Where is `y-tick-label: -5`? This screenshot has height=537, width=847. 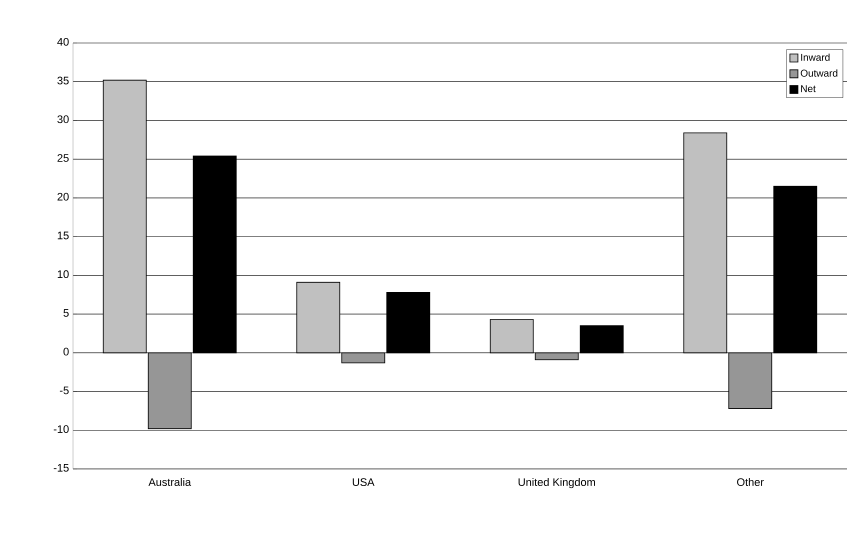
y-tick-label: -5 is located at coordinates (64, 390).